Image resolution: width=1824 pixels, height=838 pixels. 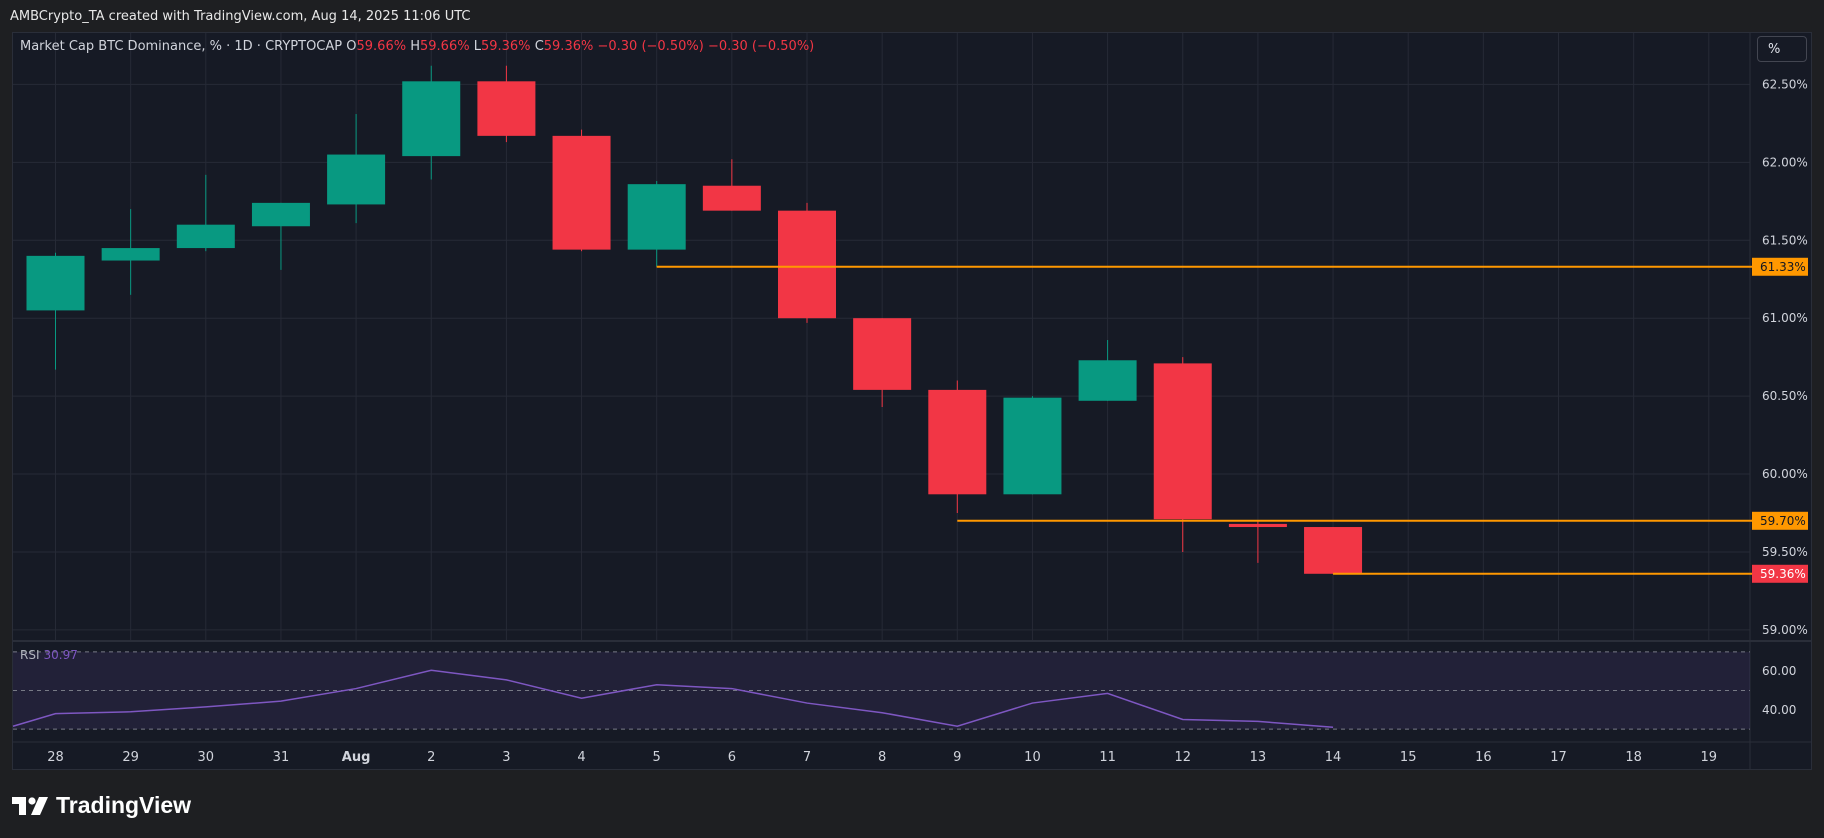 I want to click on x-axis-tick-label: Aug, so click(x=356, y=757).